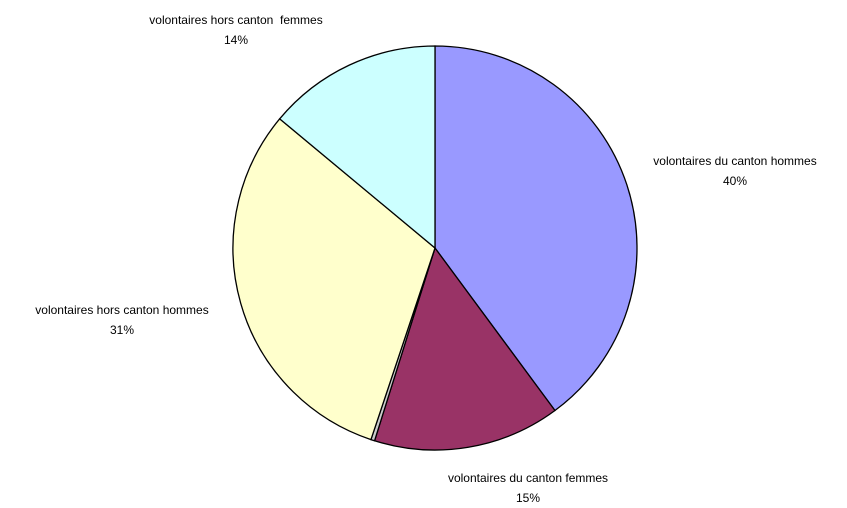 This screenshot has height=508, width=847. I want to click on slice-value-0: 40%, so click(735, 181).